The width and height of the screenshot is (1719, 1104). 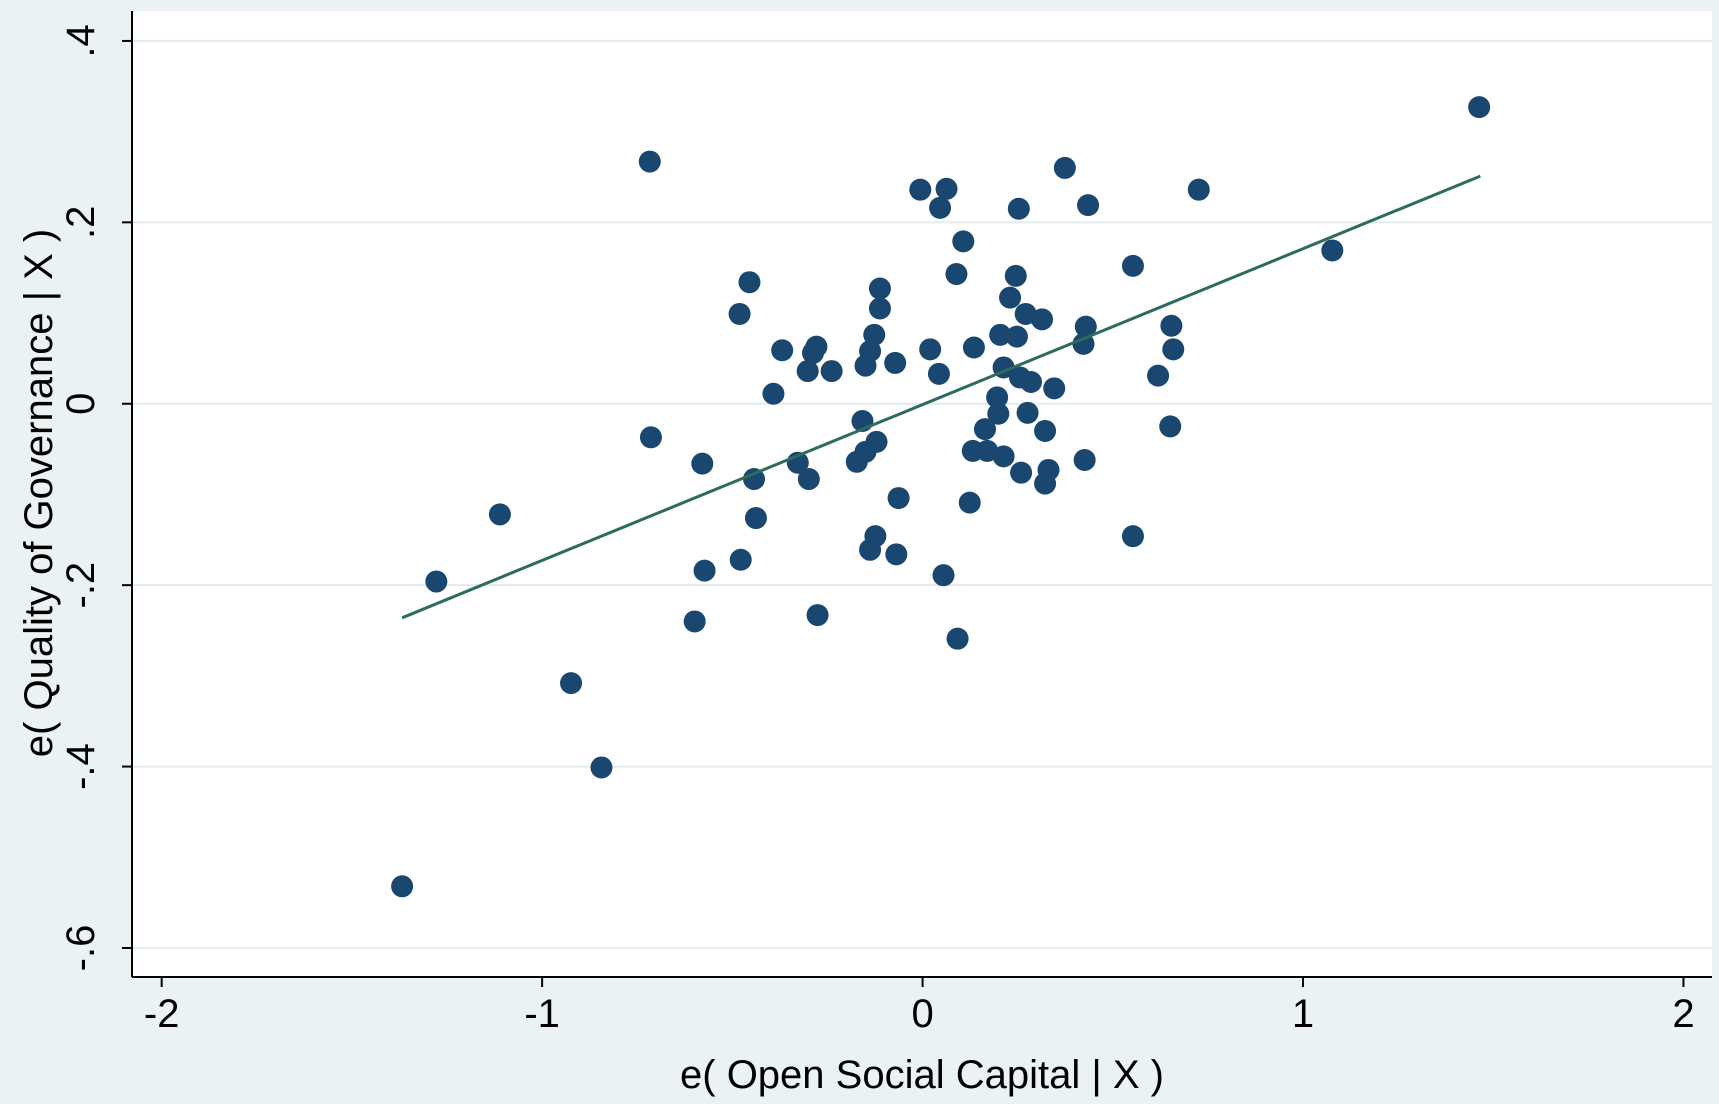 What do you see at coordinates (39, 493) in the screenshot?
I see `y-axis-title: e( Quality of Governance | X )` at bounding box center [39, 493].